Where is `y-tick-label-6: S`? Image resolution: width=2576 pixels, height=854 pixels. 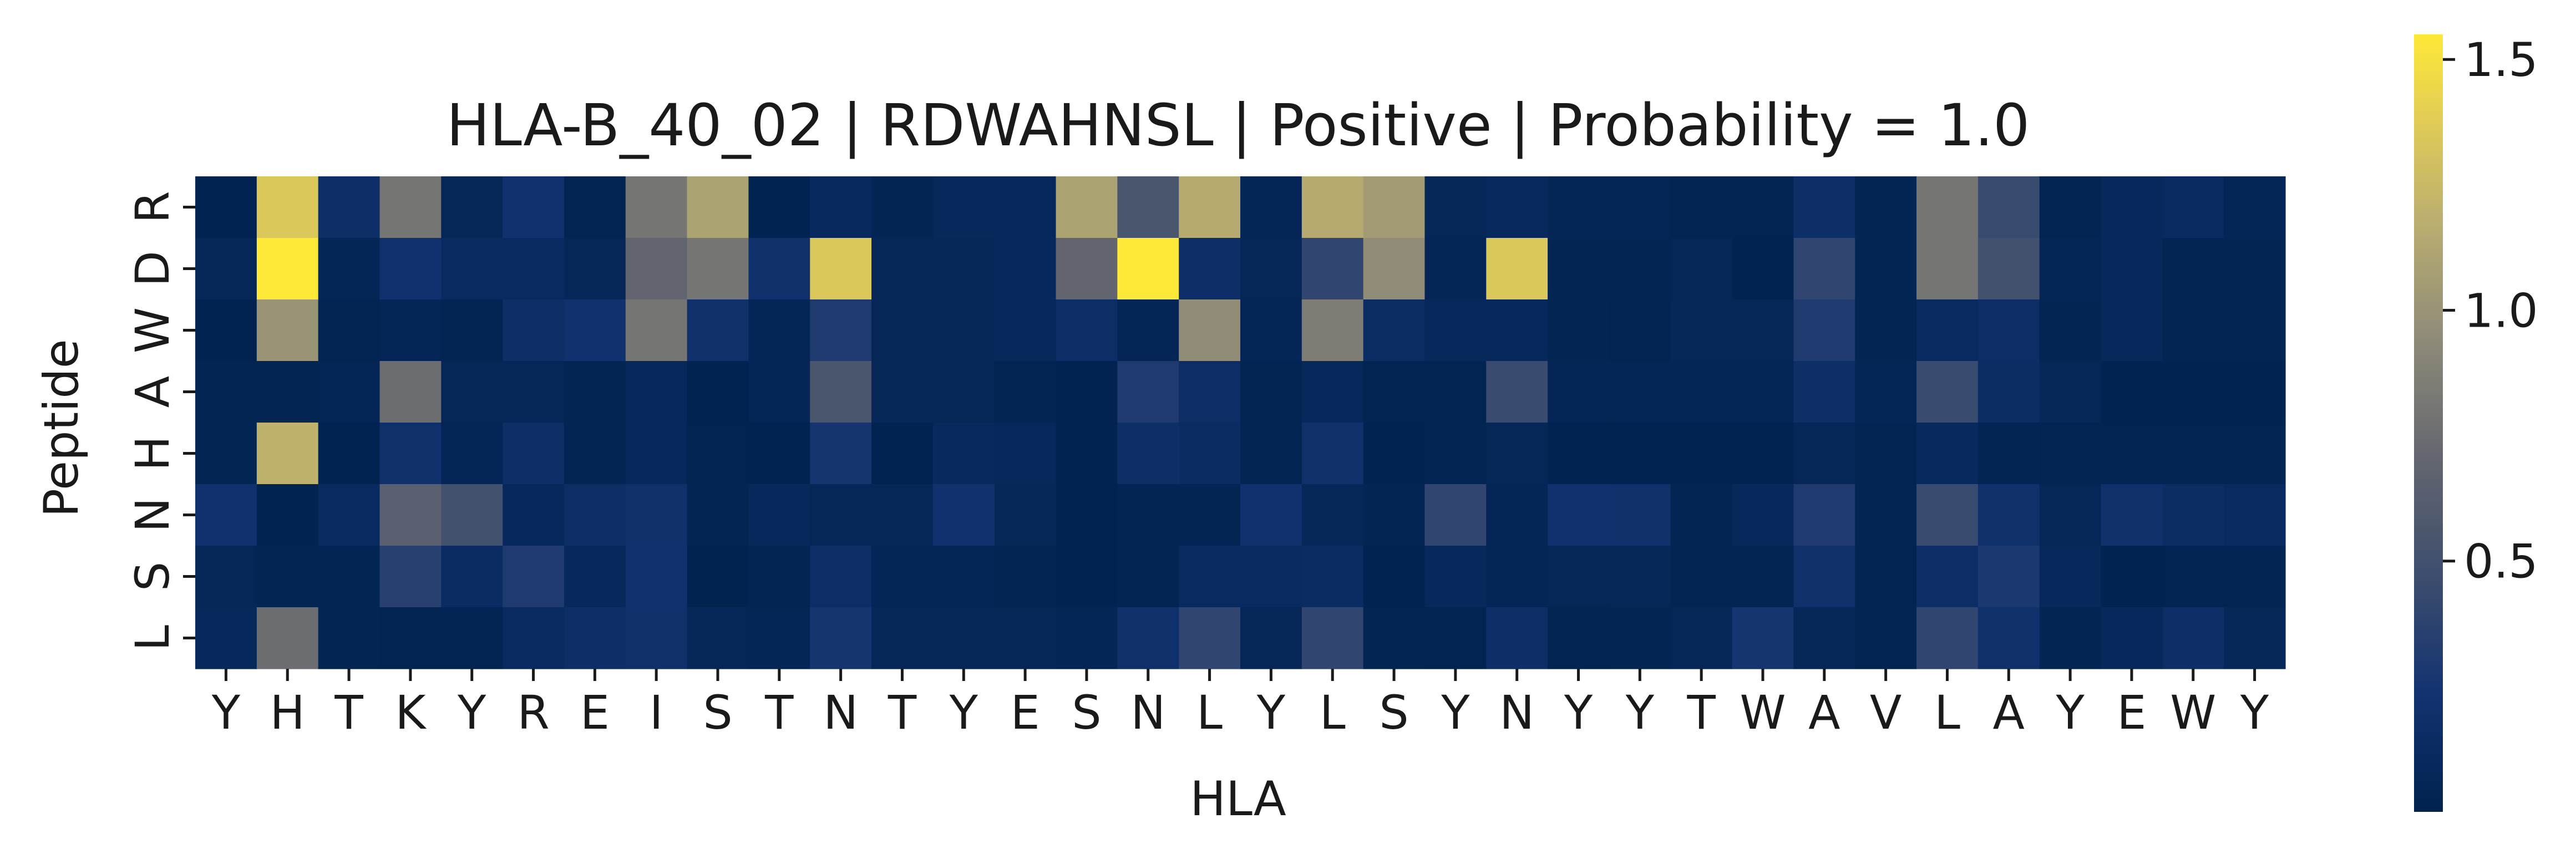
y-tick-label-6: S is located at coordinates (152, 577).